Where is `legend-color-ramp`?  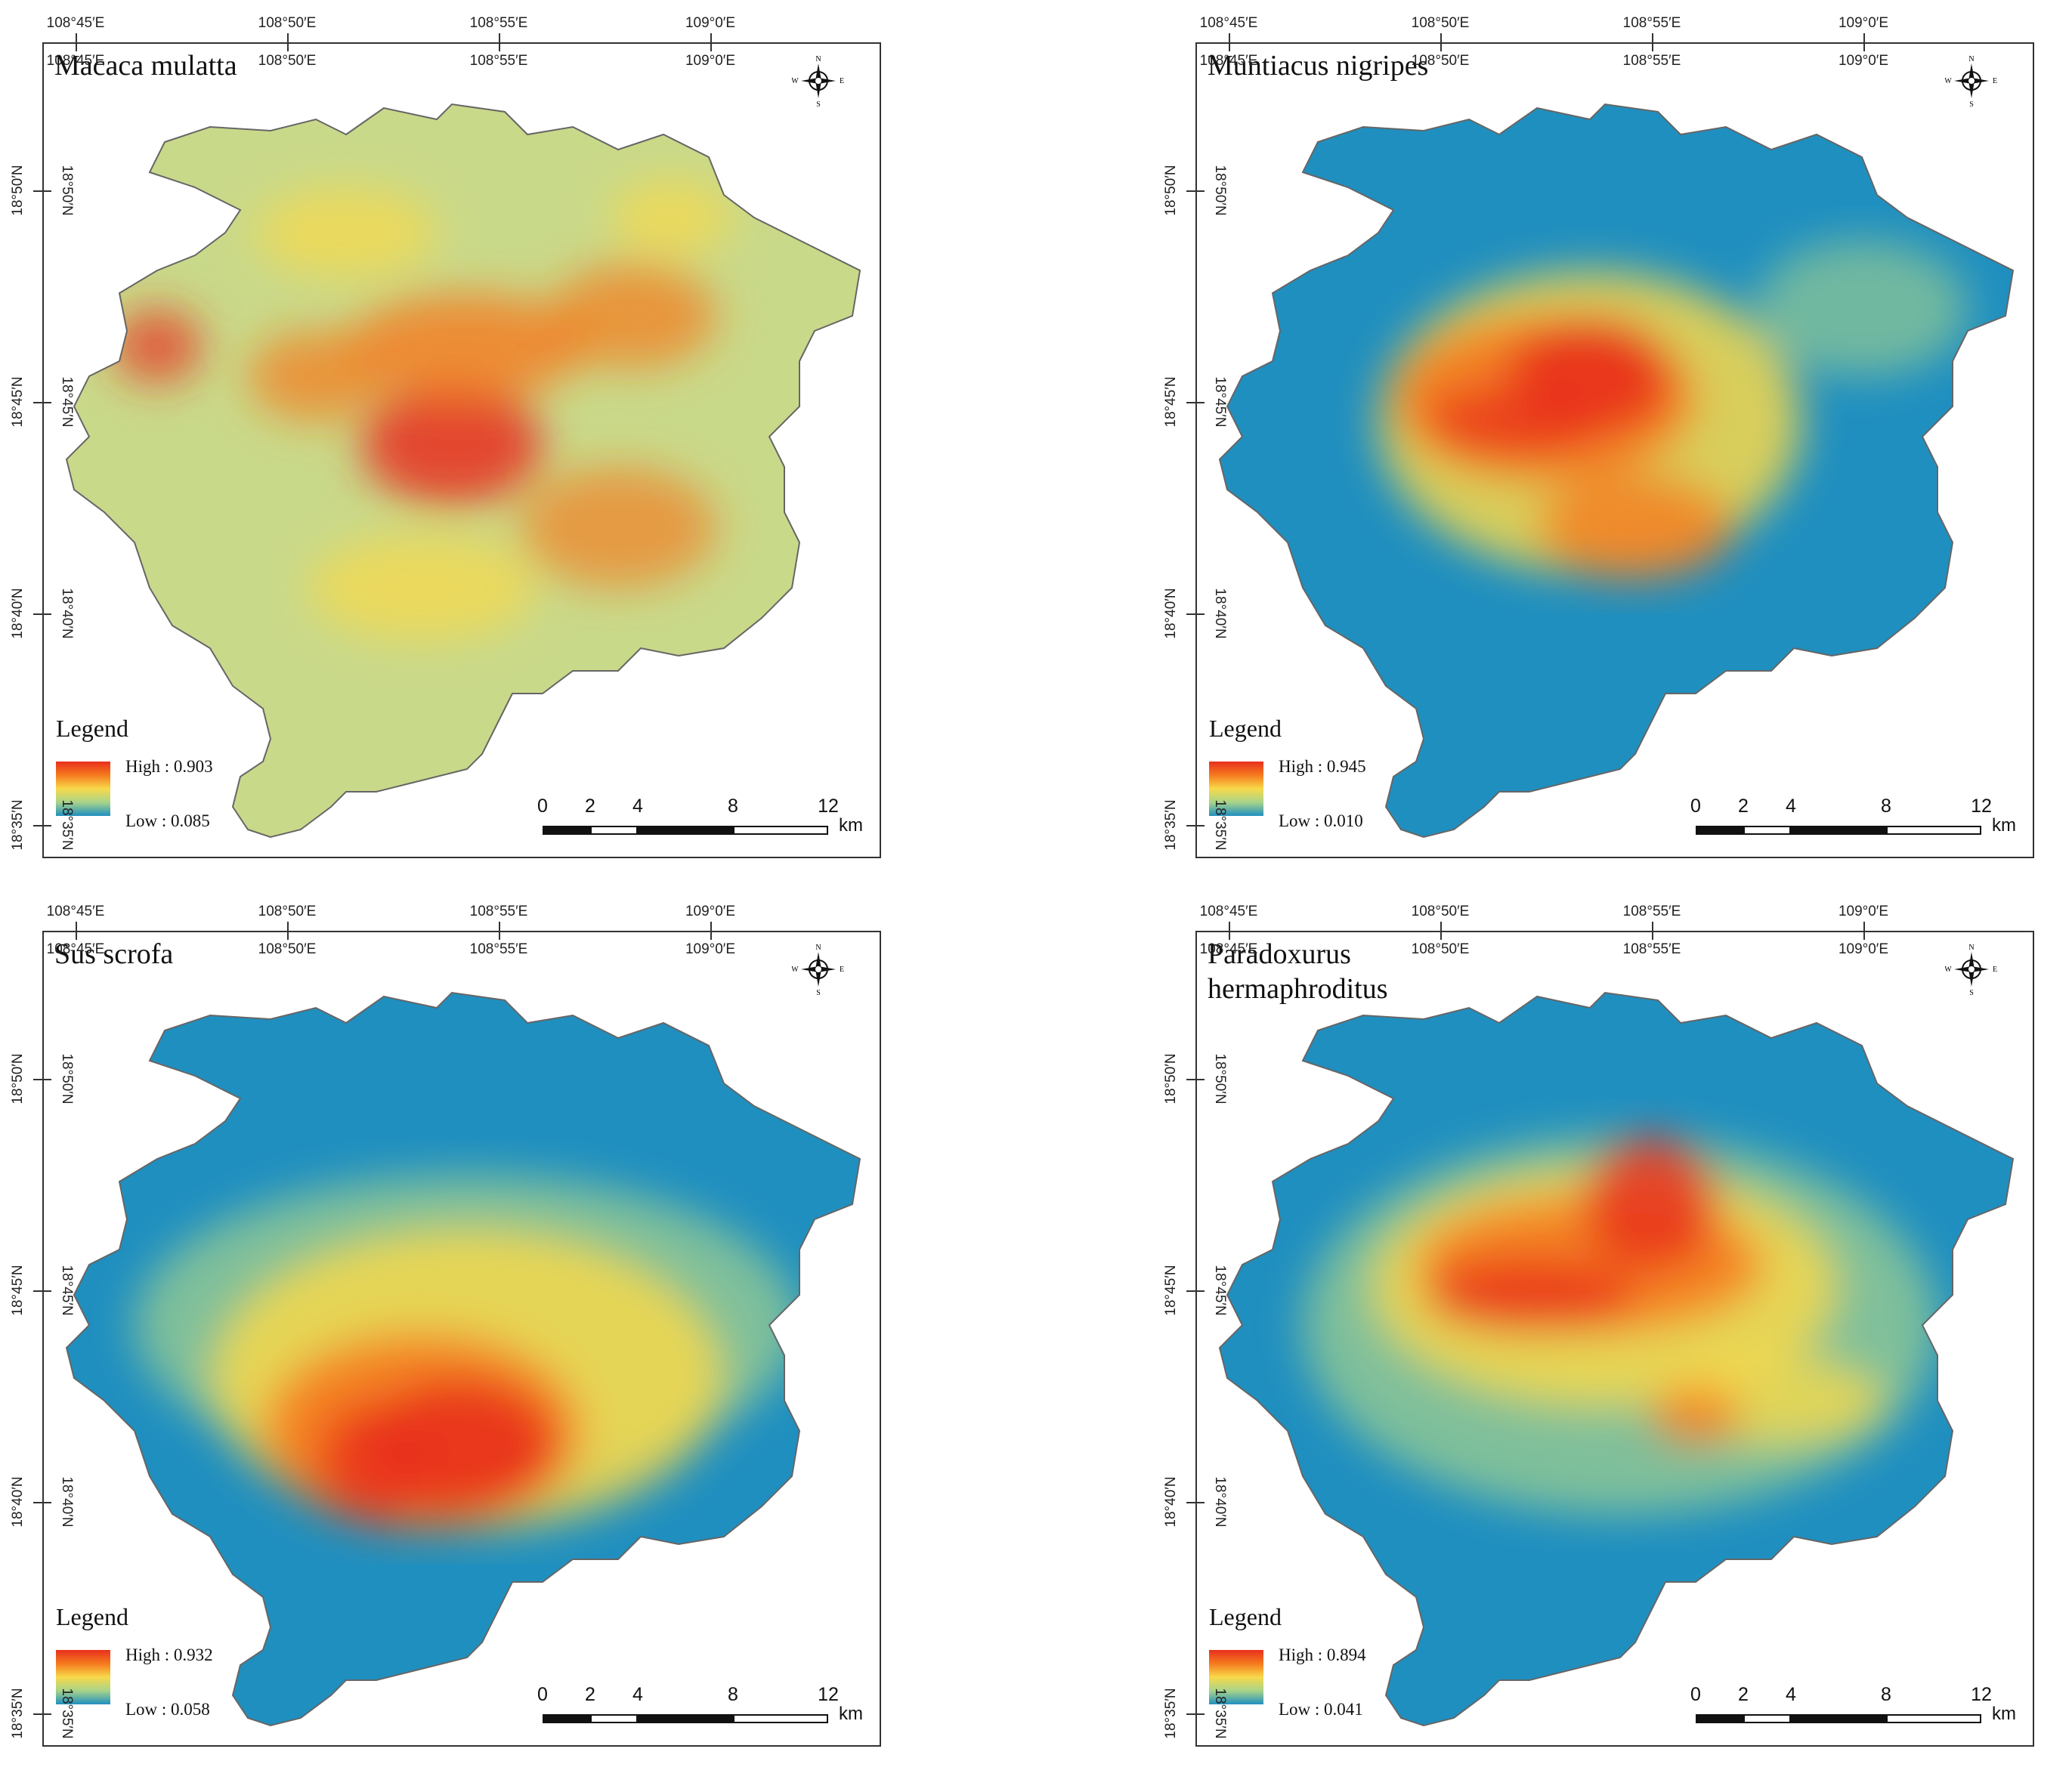 legend-color-ramp is located at coordinates (83, 789).